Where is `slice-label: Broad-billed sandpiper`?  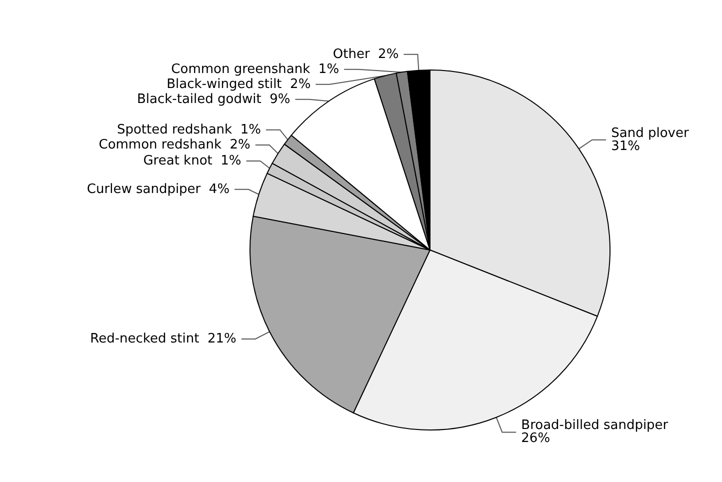 slice-label: Broad-billed sandpiper is located at coordinates (595, 426).